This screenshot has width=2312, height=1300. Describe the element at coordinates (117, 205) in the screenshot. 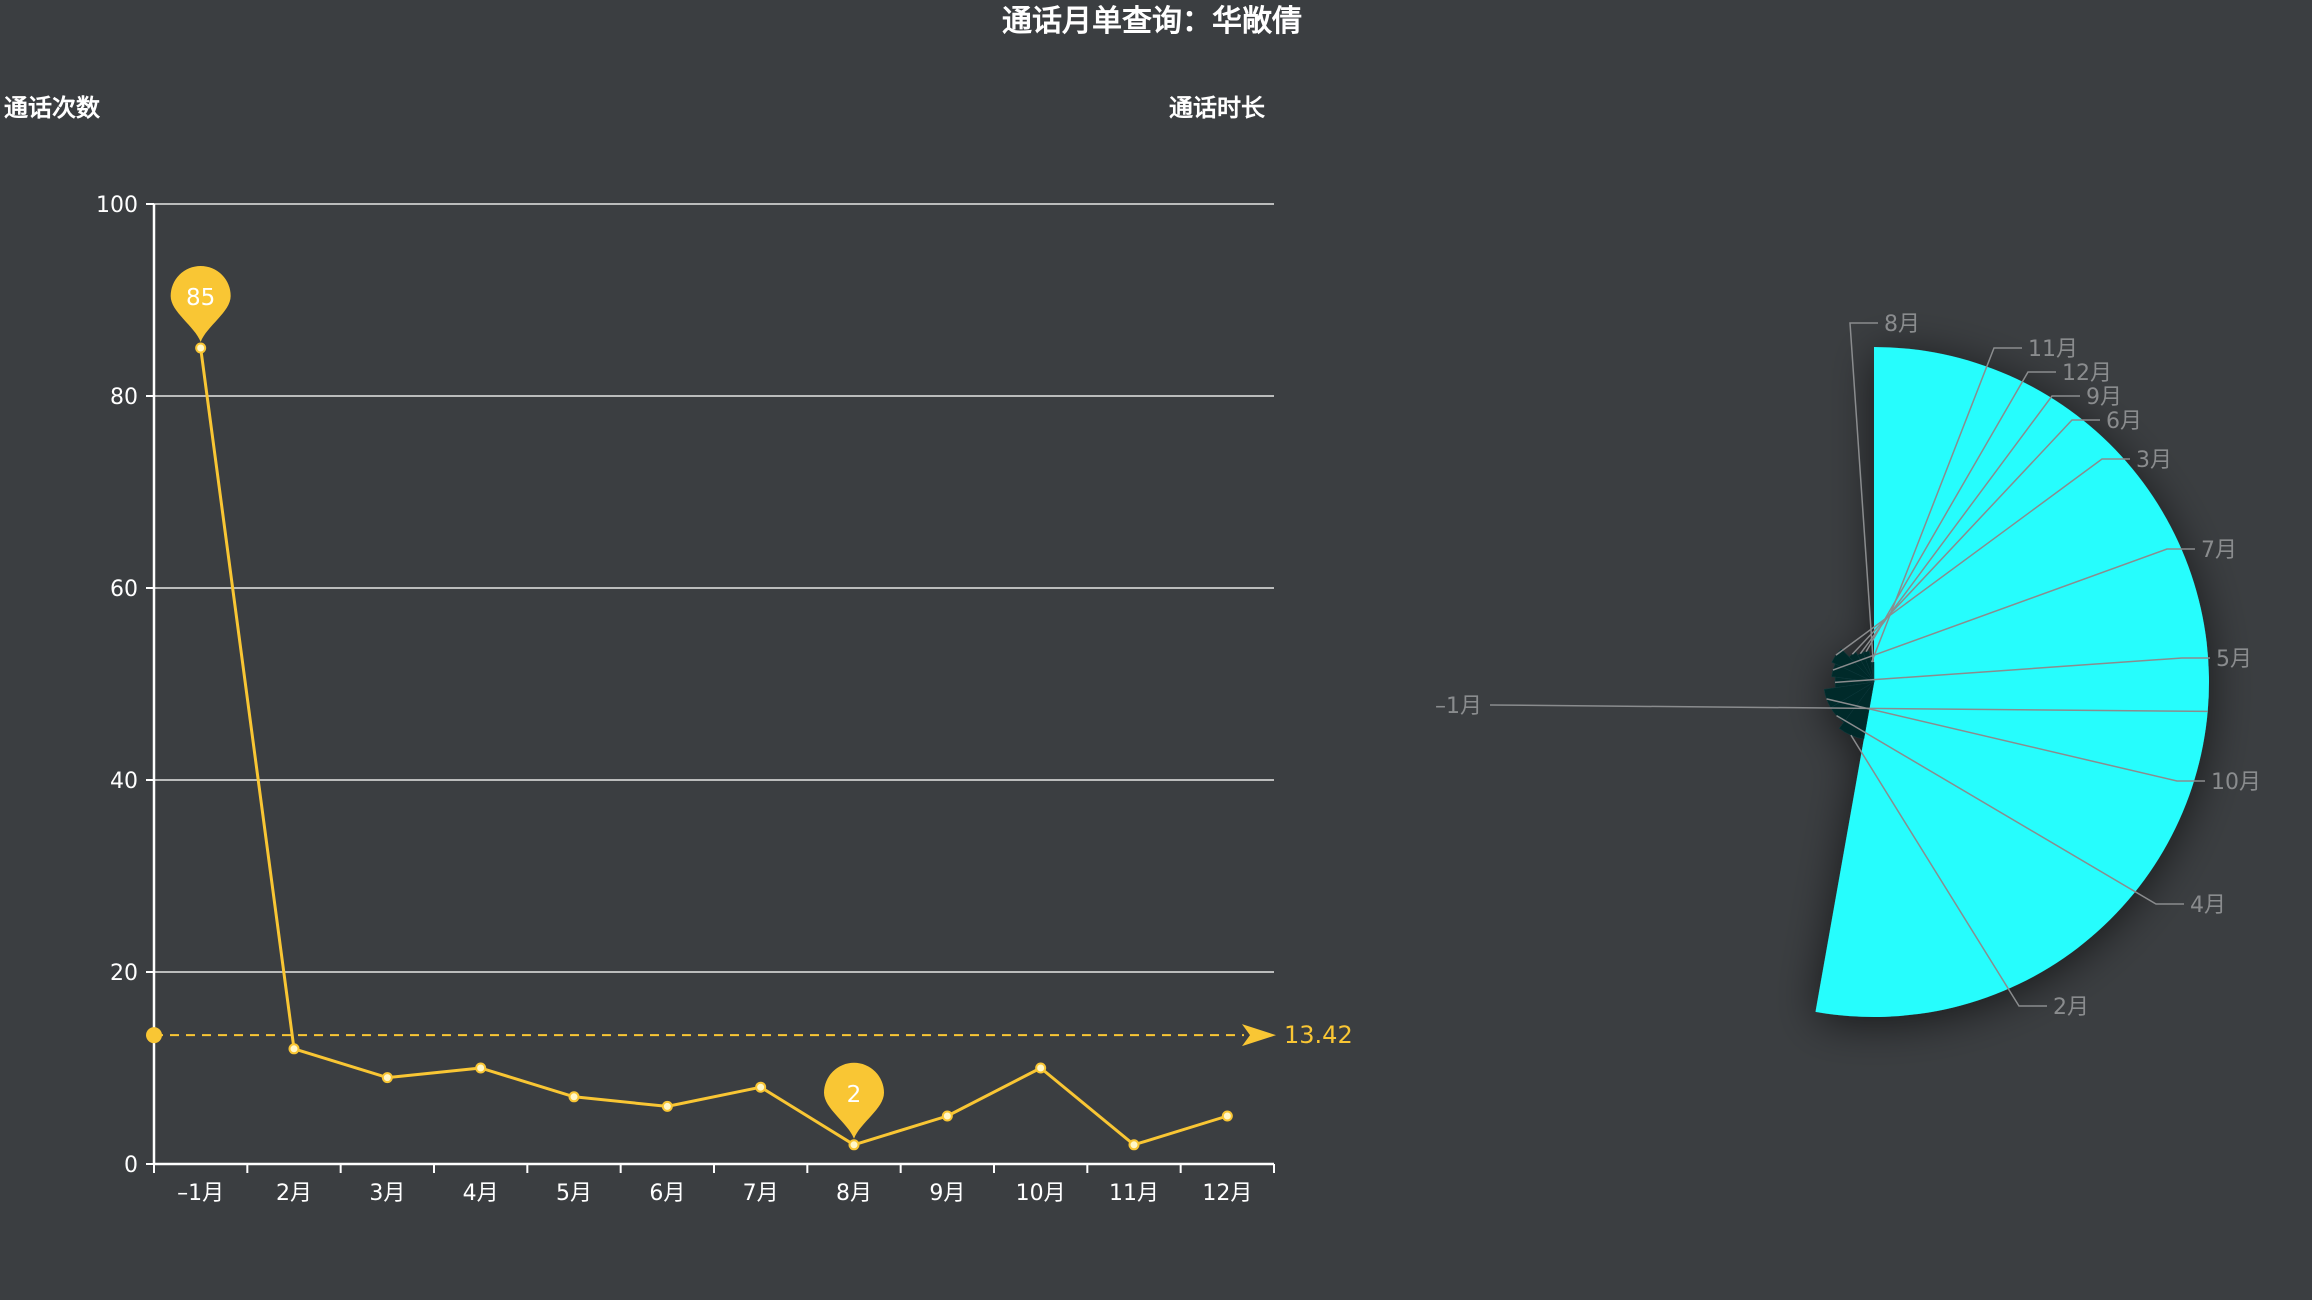

I see `y-tick-label: 100` at that location.